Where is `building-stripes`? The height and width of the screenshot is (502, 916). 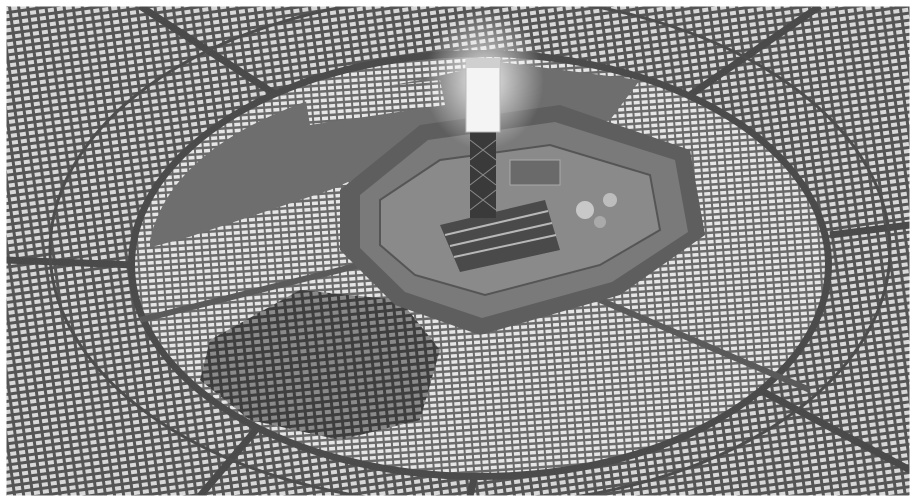
building-stripes is located at coordinates (500, 234).